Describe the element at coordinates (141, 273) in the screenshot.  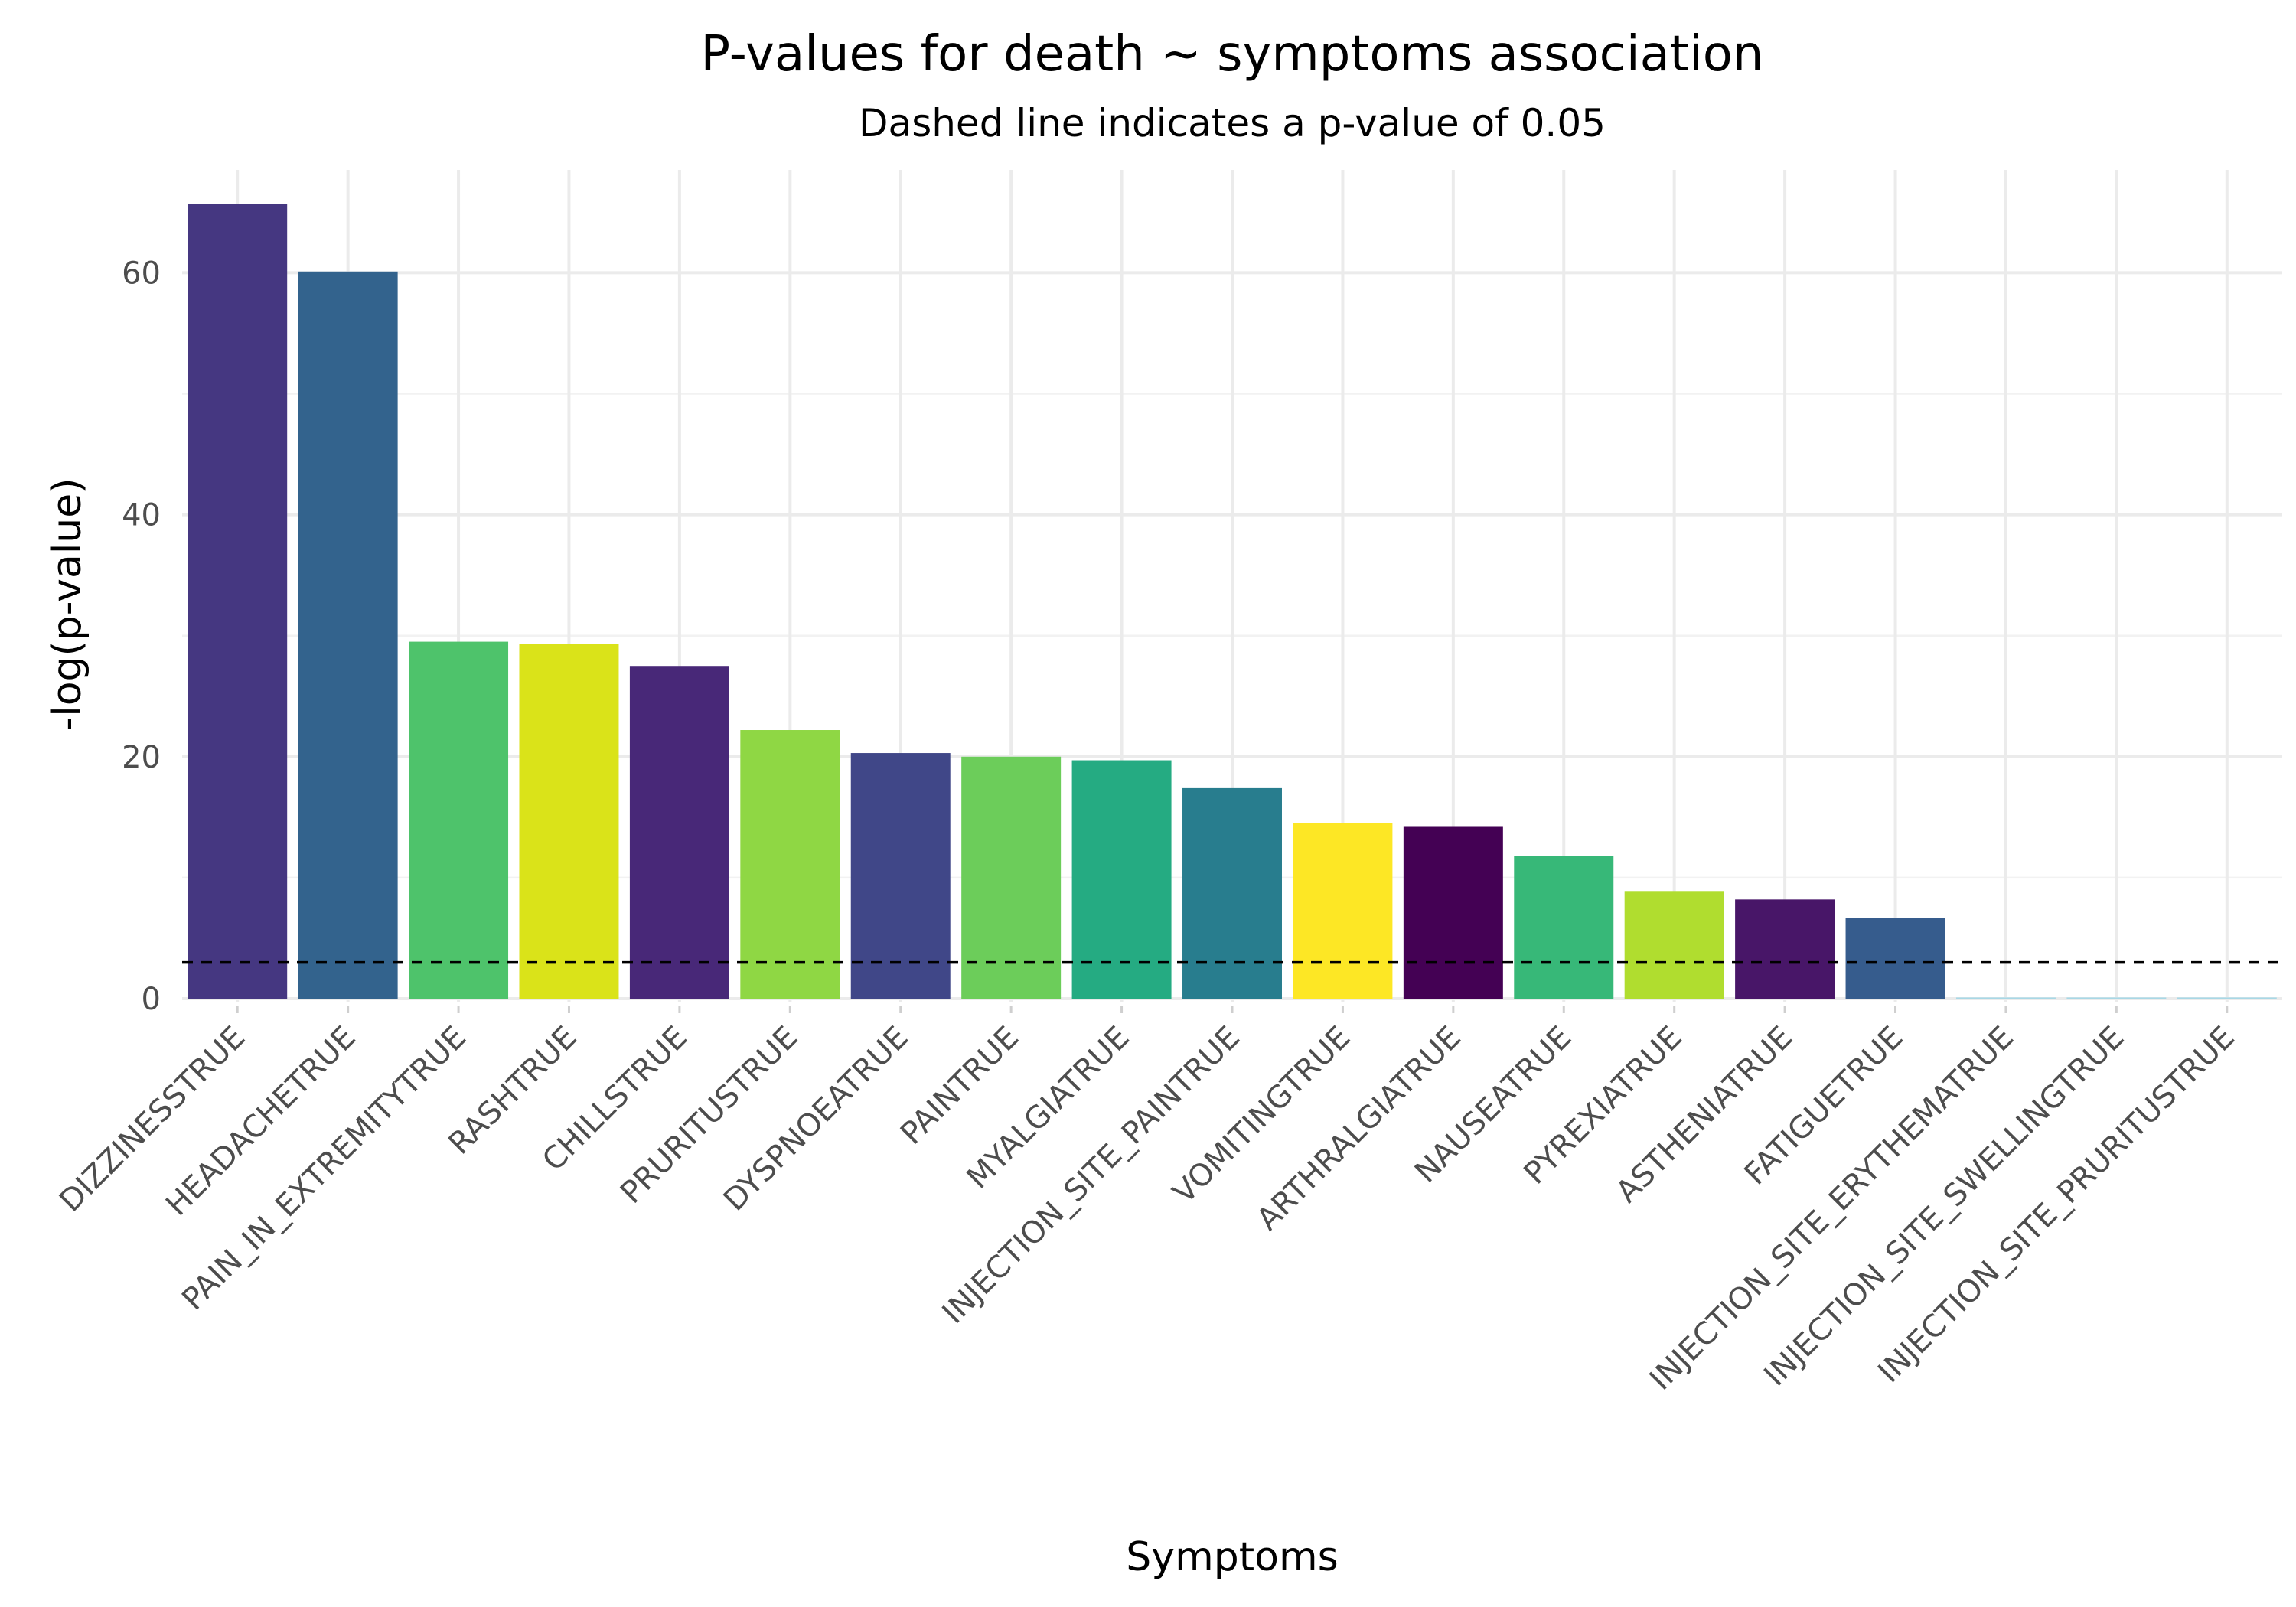
I see `y-tick-label: 60` at that location.